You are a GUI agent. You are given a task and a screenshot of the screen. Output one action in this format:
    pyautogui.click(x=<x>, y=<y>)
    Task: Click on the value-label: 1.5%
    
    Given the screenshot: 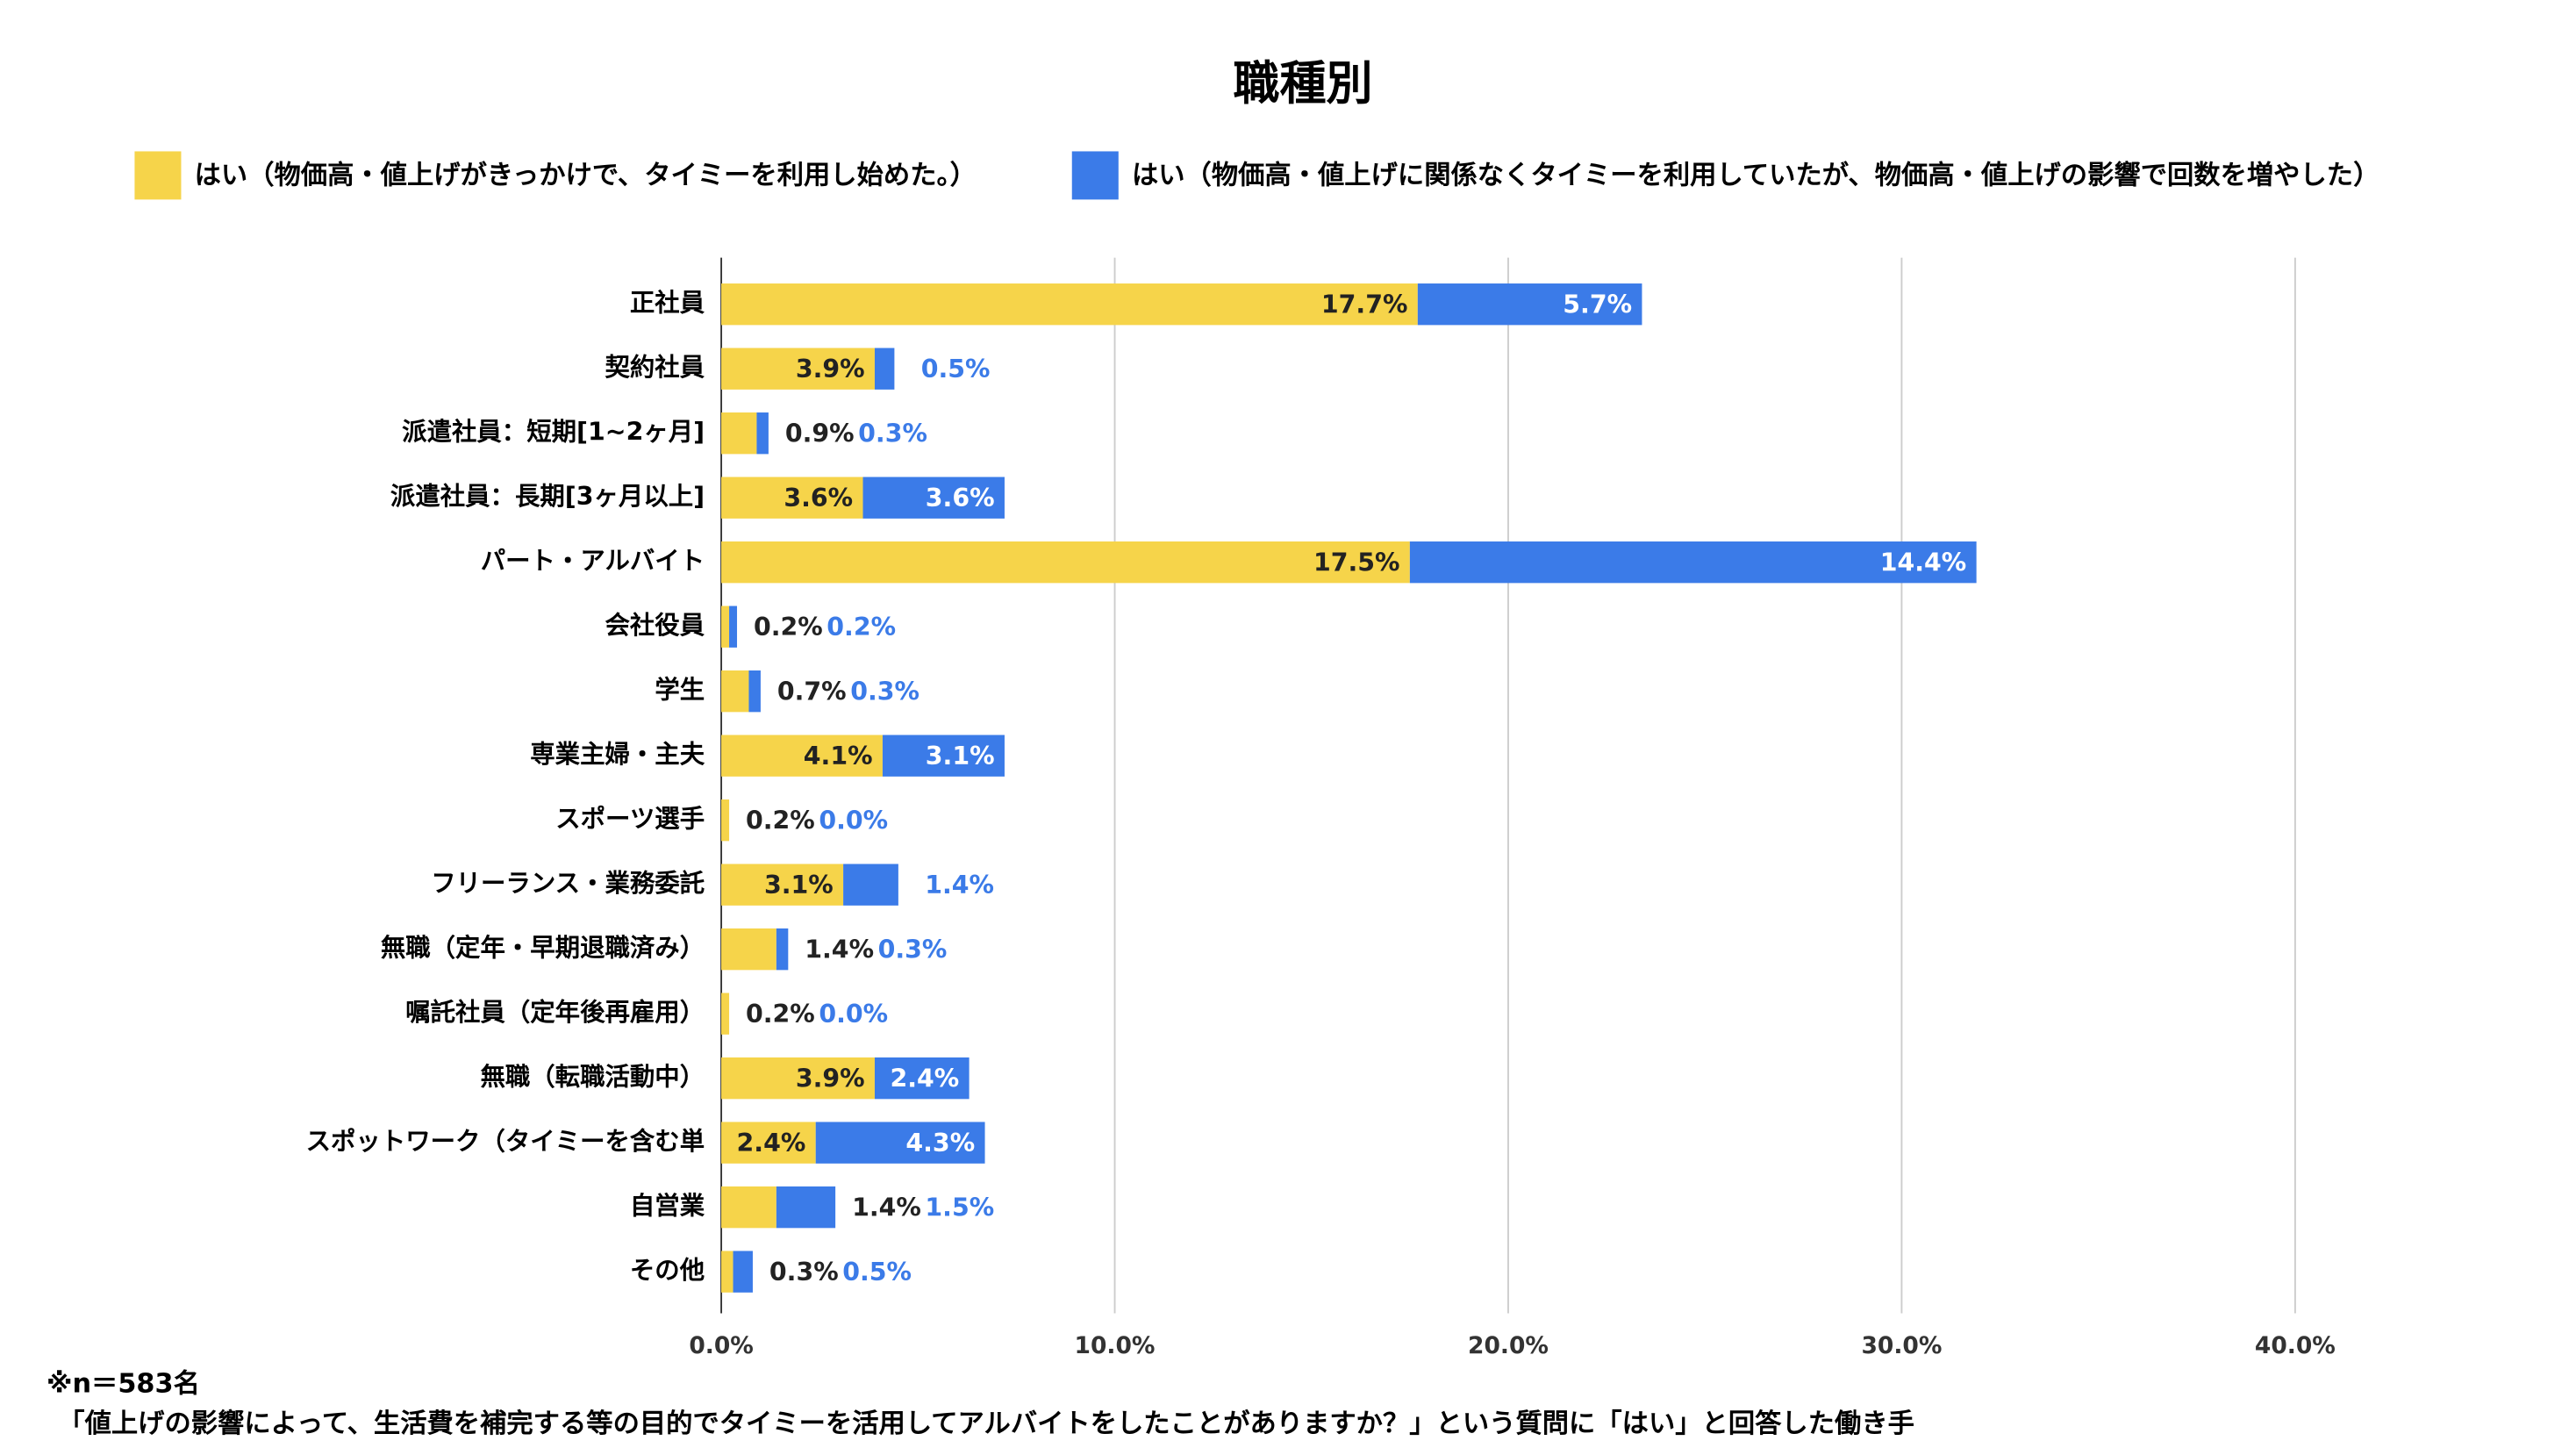 What is the action you would take?
    pyautogui.click(x=959, y=1208)
    